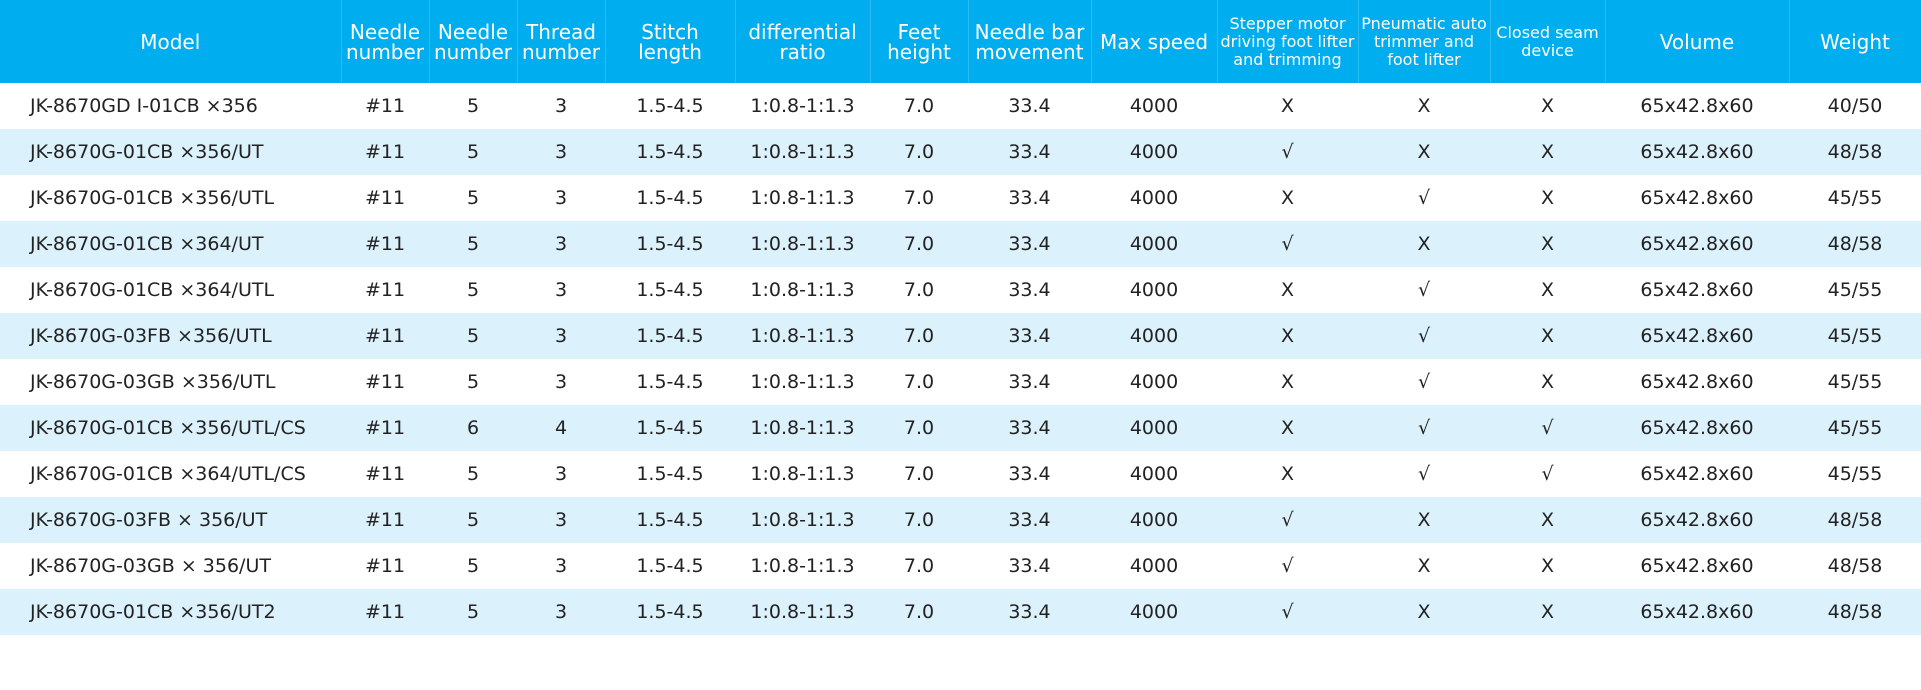  I want to click on column-header: Thread number, so click(561, 41).